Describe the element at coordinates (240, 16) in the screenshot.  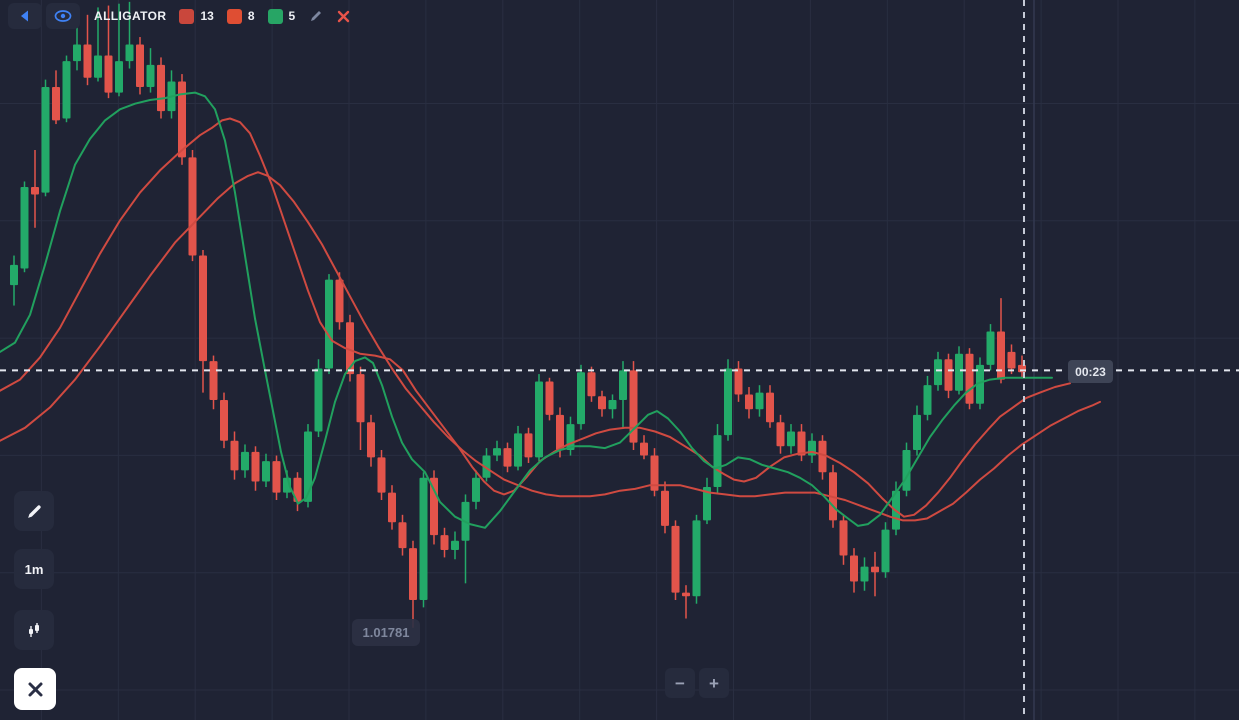
I see `indicator-period-chip: 8` at that location.